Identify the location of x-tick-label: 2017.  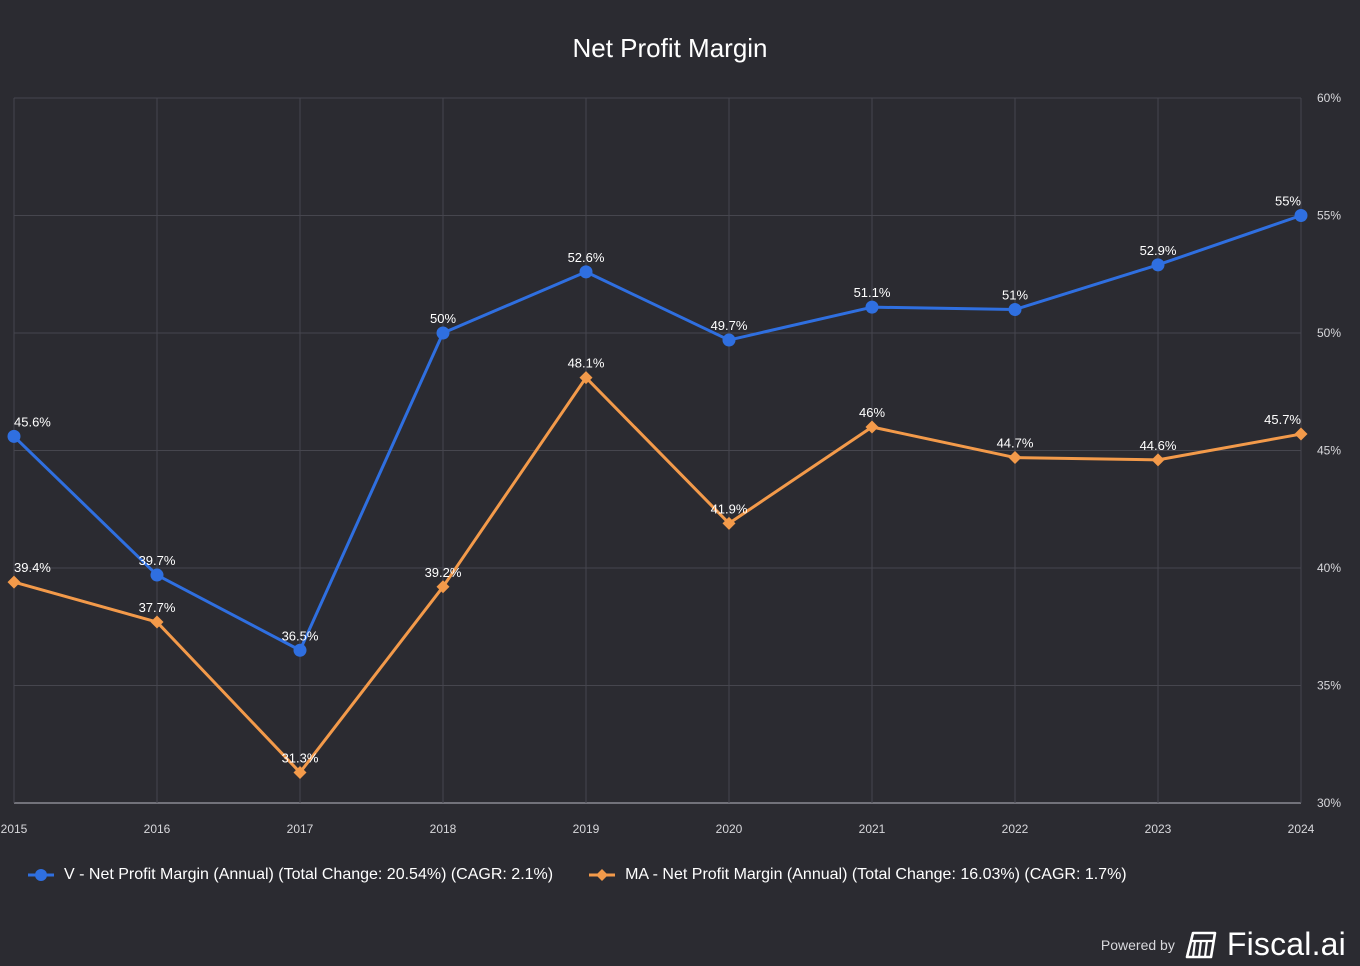
(300, 829).